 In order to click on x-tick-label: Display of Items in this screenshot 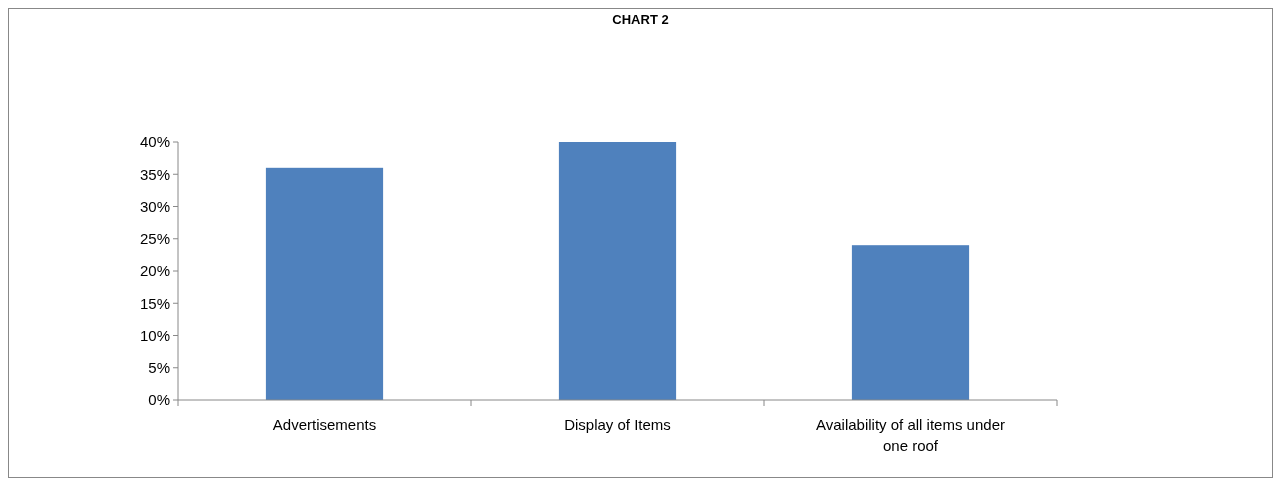, I will do `click(617, 424)`.